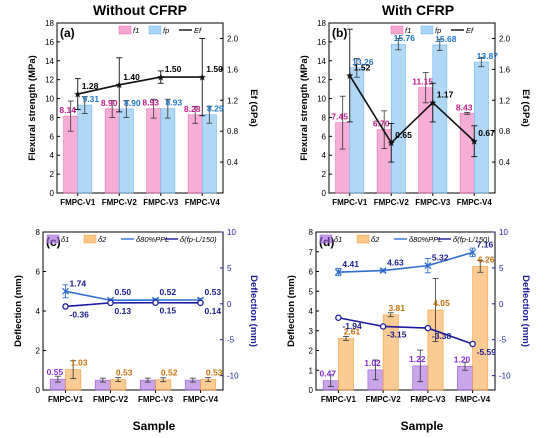  Describe the element at coordinates (168, 311) in the screenshot. I see `data-label-line: 0.15` at that location.